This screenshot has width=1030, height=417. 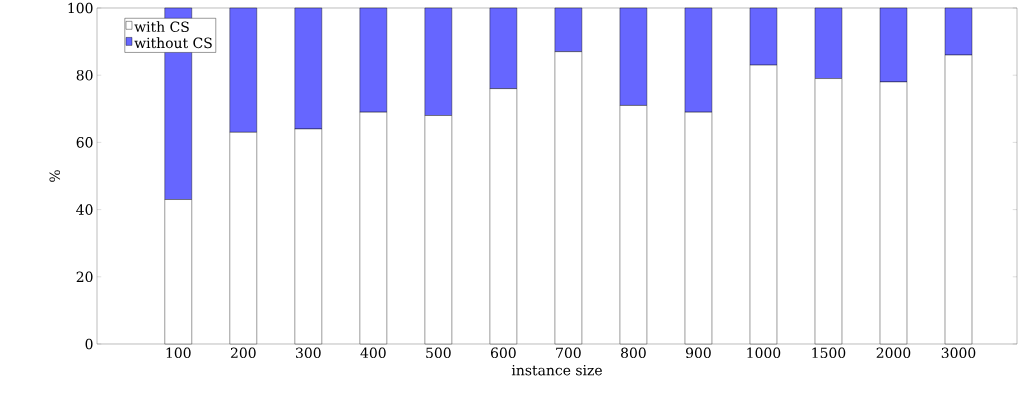 I want to click on legend-label: with CS, so click(x=161, y=27).